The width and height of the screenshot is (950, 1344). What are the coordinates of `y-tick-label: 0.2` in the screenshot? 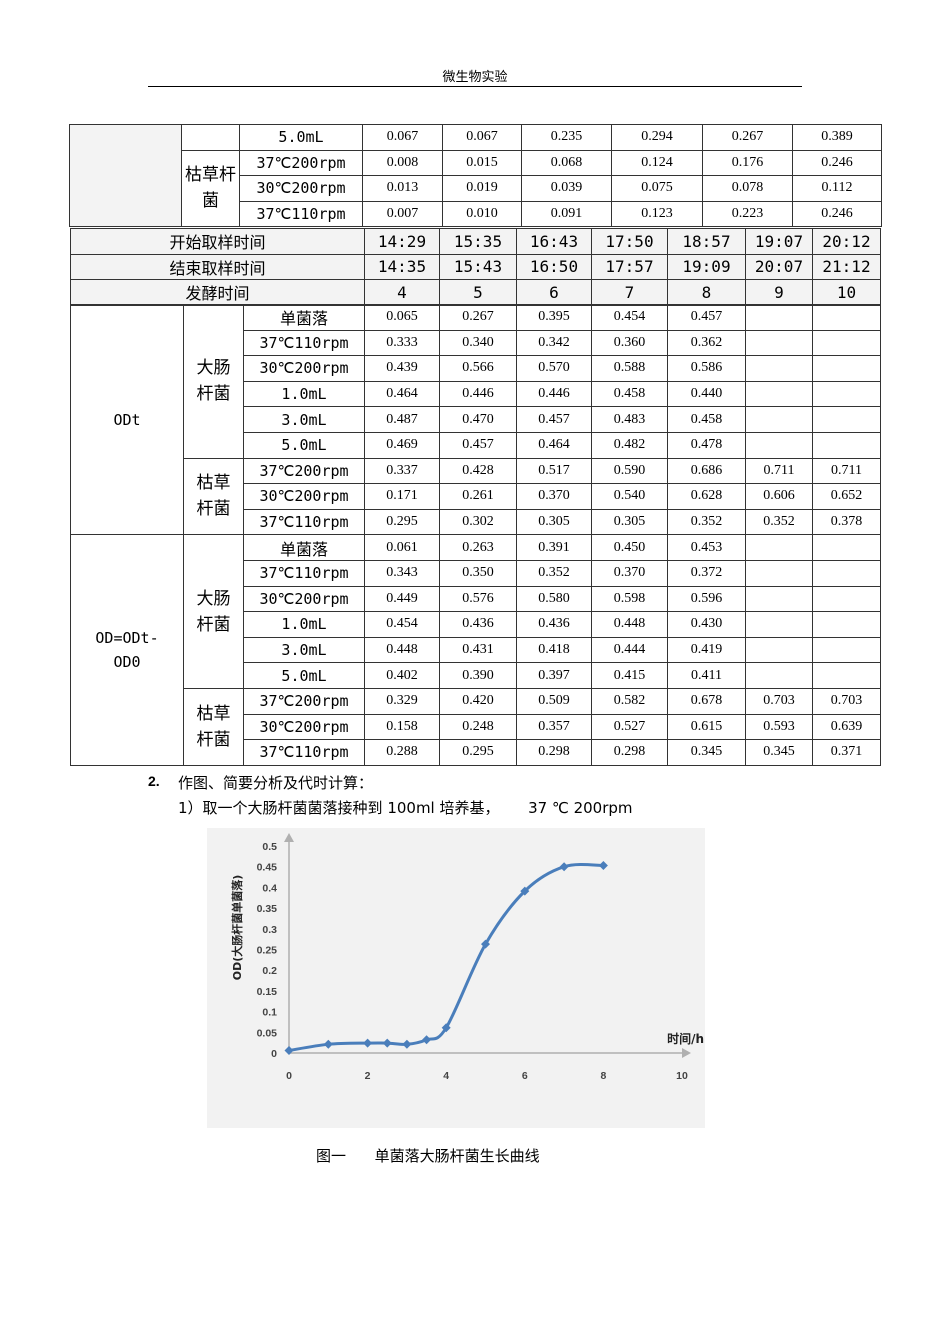 It's located at (269, 971).